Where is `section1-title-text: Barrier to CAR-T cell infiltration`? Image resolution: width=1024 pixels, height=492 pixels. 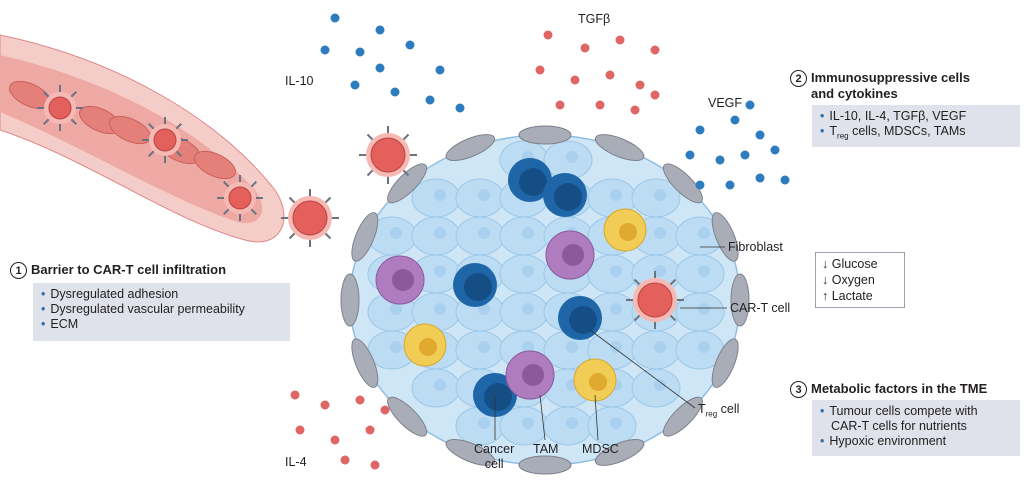 section1-title-text: Barrier to CAR-T cell infiltration is located at coordinates (129, 269).